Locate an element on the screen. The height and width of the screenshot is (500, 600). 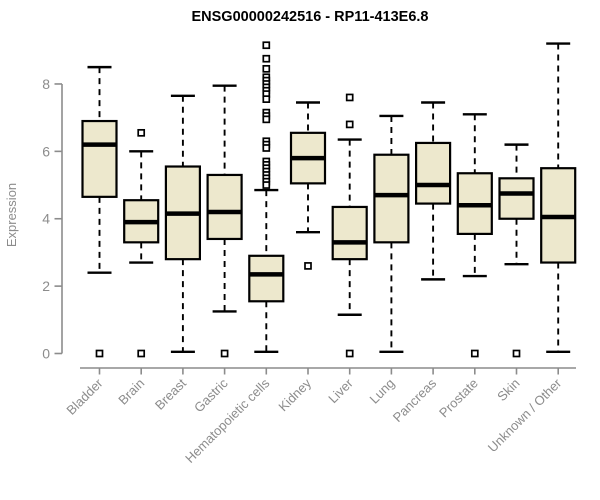
x-category-label-breast: Breast is located at coordinates (170, 393).